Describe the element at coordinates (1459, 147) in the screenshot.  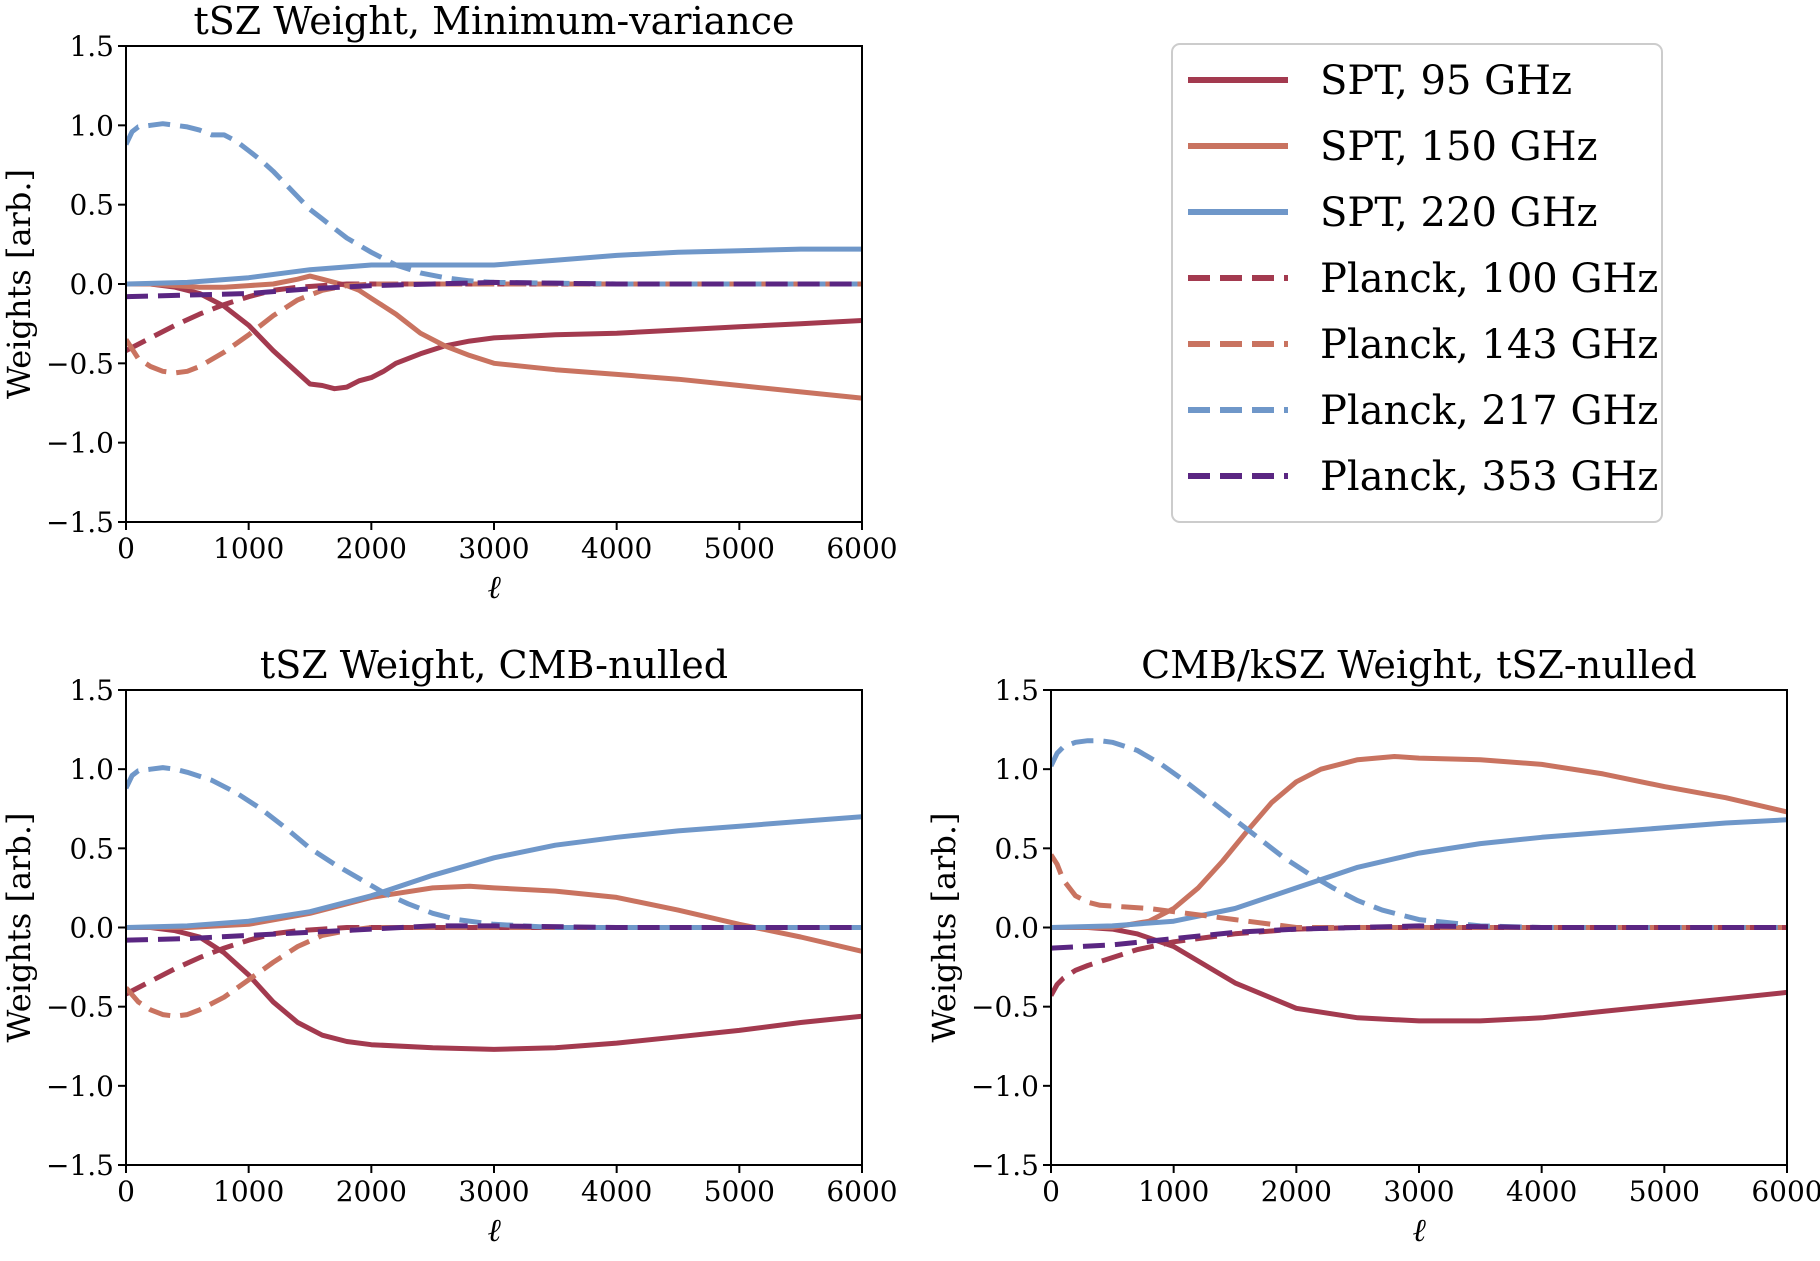
I see `legend-label: SPT, 150 GHz` at that location.